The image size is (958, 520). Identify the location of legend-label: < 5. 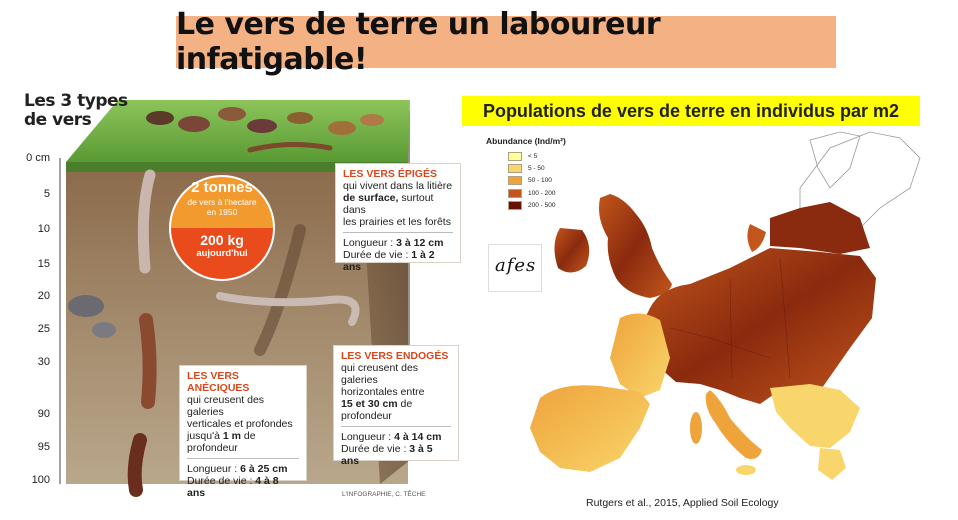
(533, 156).